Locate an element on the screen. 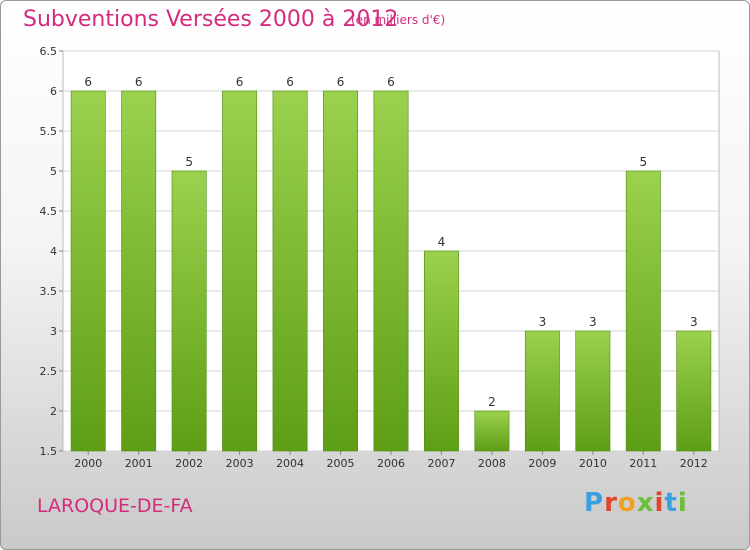 The height and width of the screenshot is (550, 750). bar-2000 is located at coordinates (88, 271).